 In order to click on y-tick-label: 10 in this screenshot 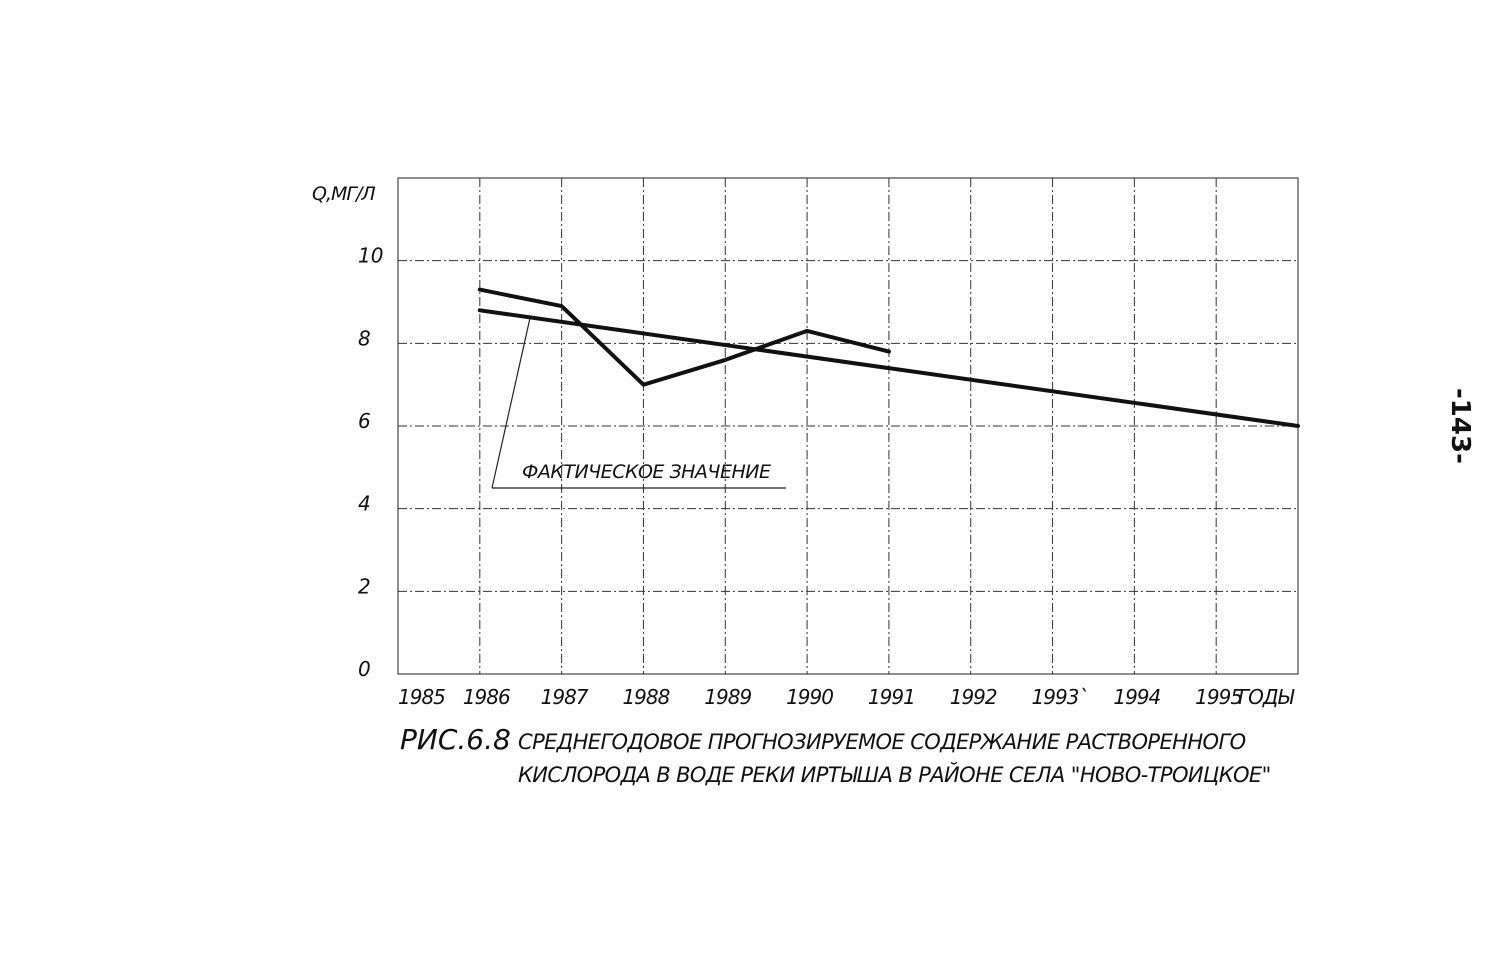, I will do `click(370, 256)`.